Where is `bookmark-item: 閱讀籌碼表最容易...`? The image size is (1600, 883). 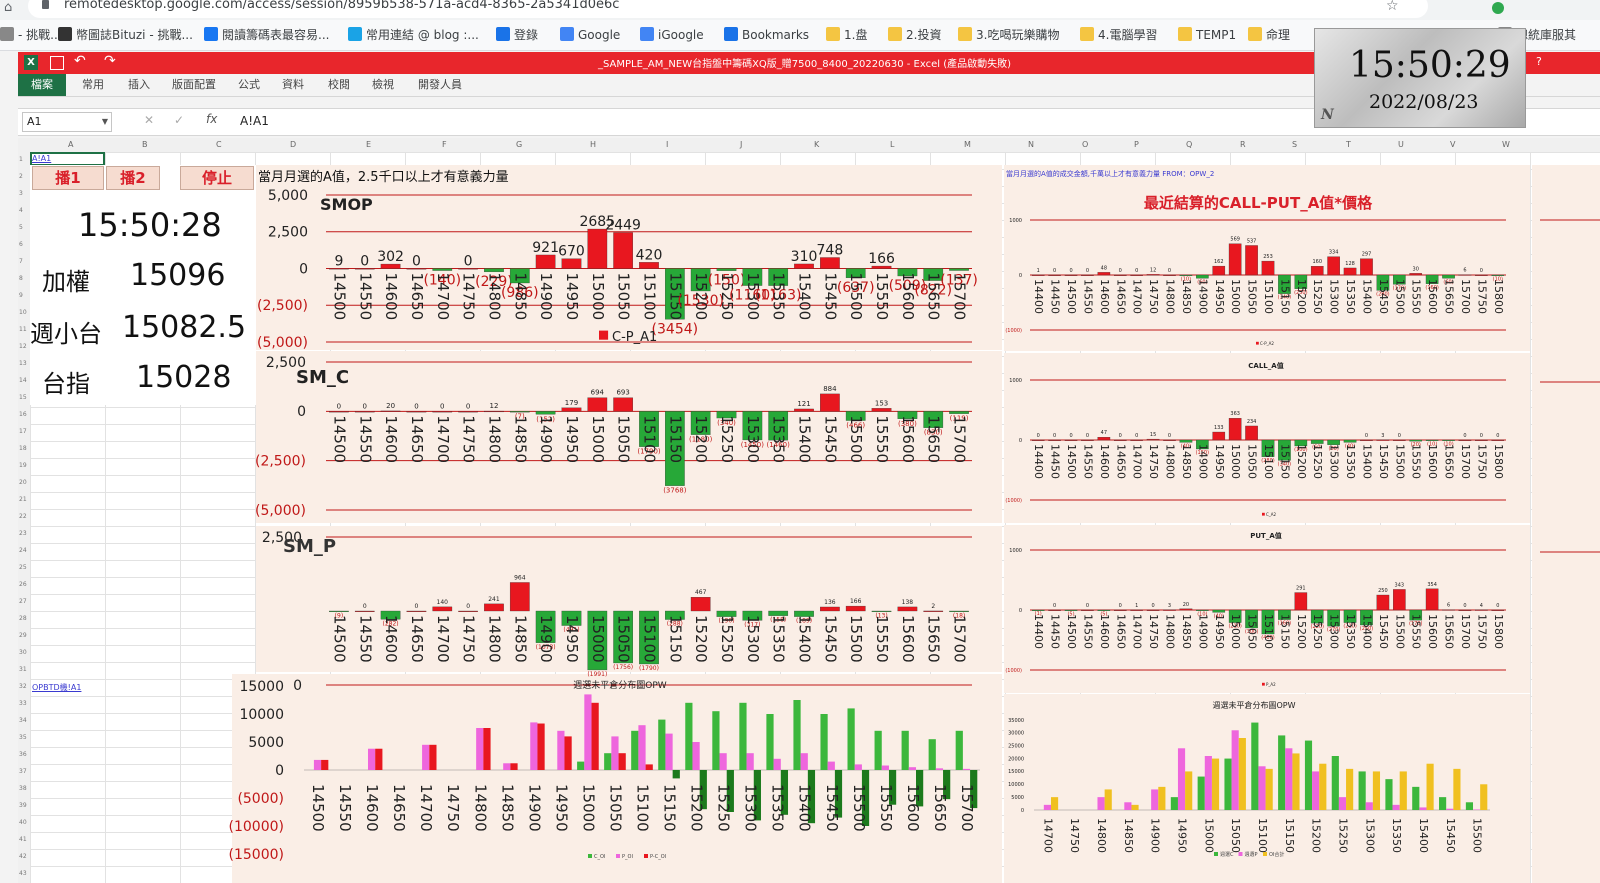 bookmark-item: 閱讀籌碼表最容易... is located at coordinates (266, 35).